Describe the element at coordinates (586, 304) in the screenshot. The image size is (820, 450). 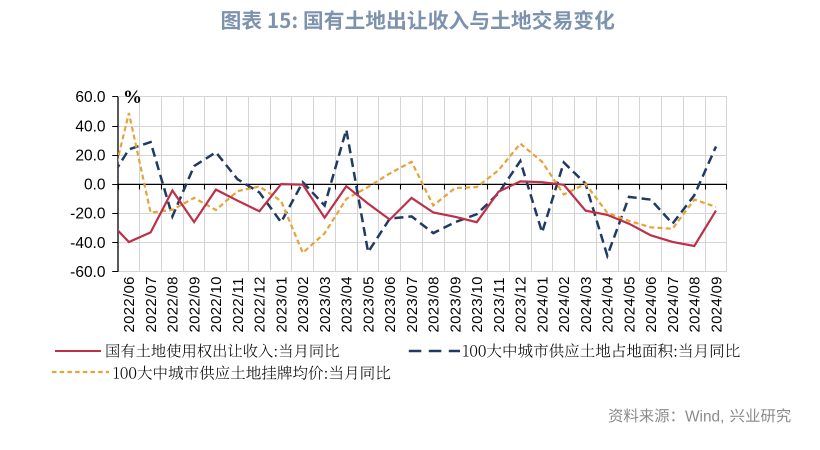
I see `svg-text: 2024/03` at that location.